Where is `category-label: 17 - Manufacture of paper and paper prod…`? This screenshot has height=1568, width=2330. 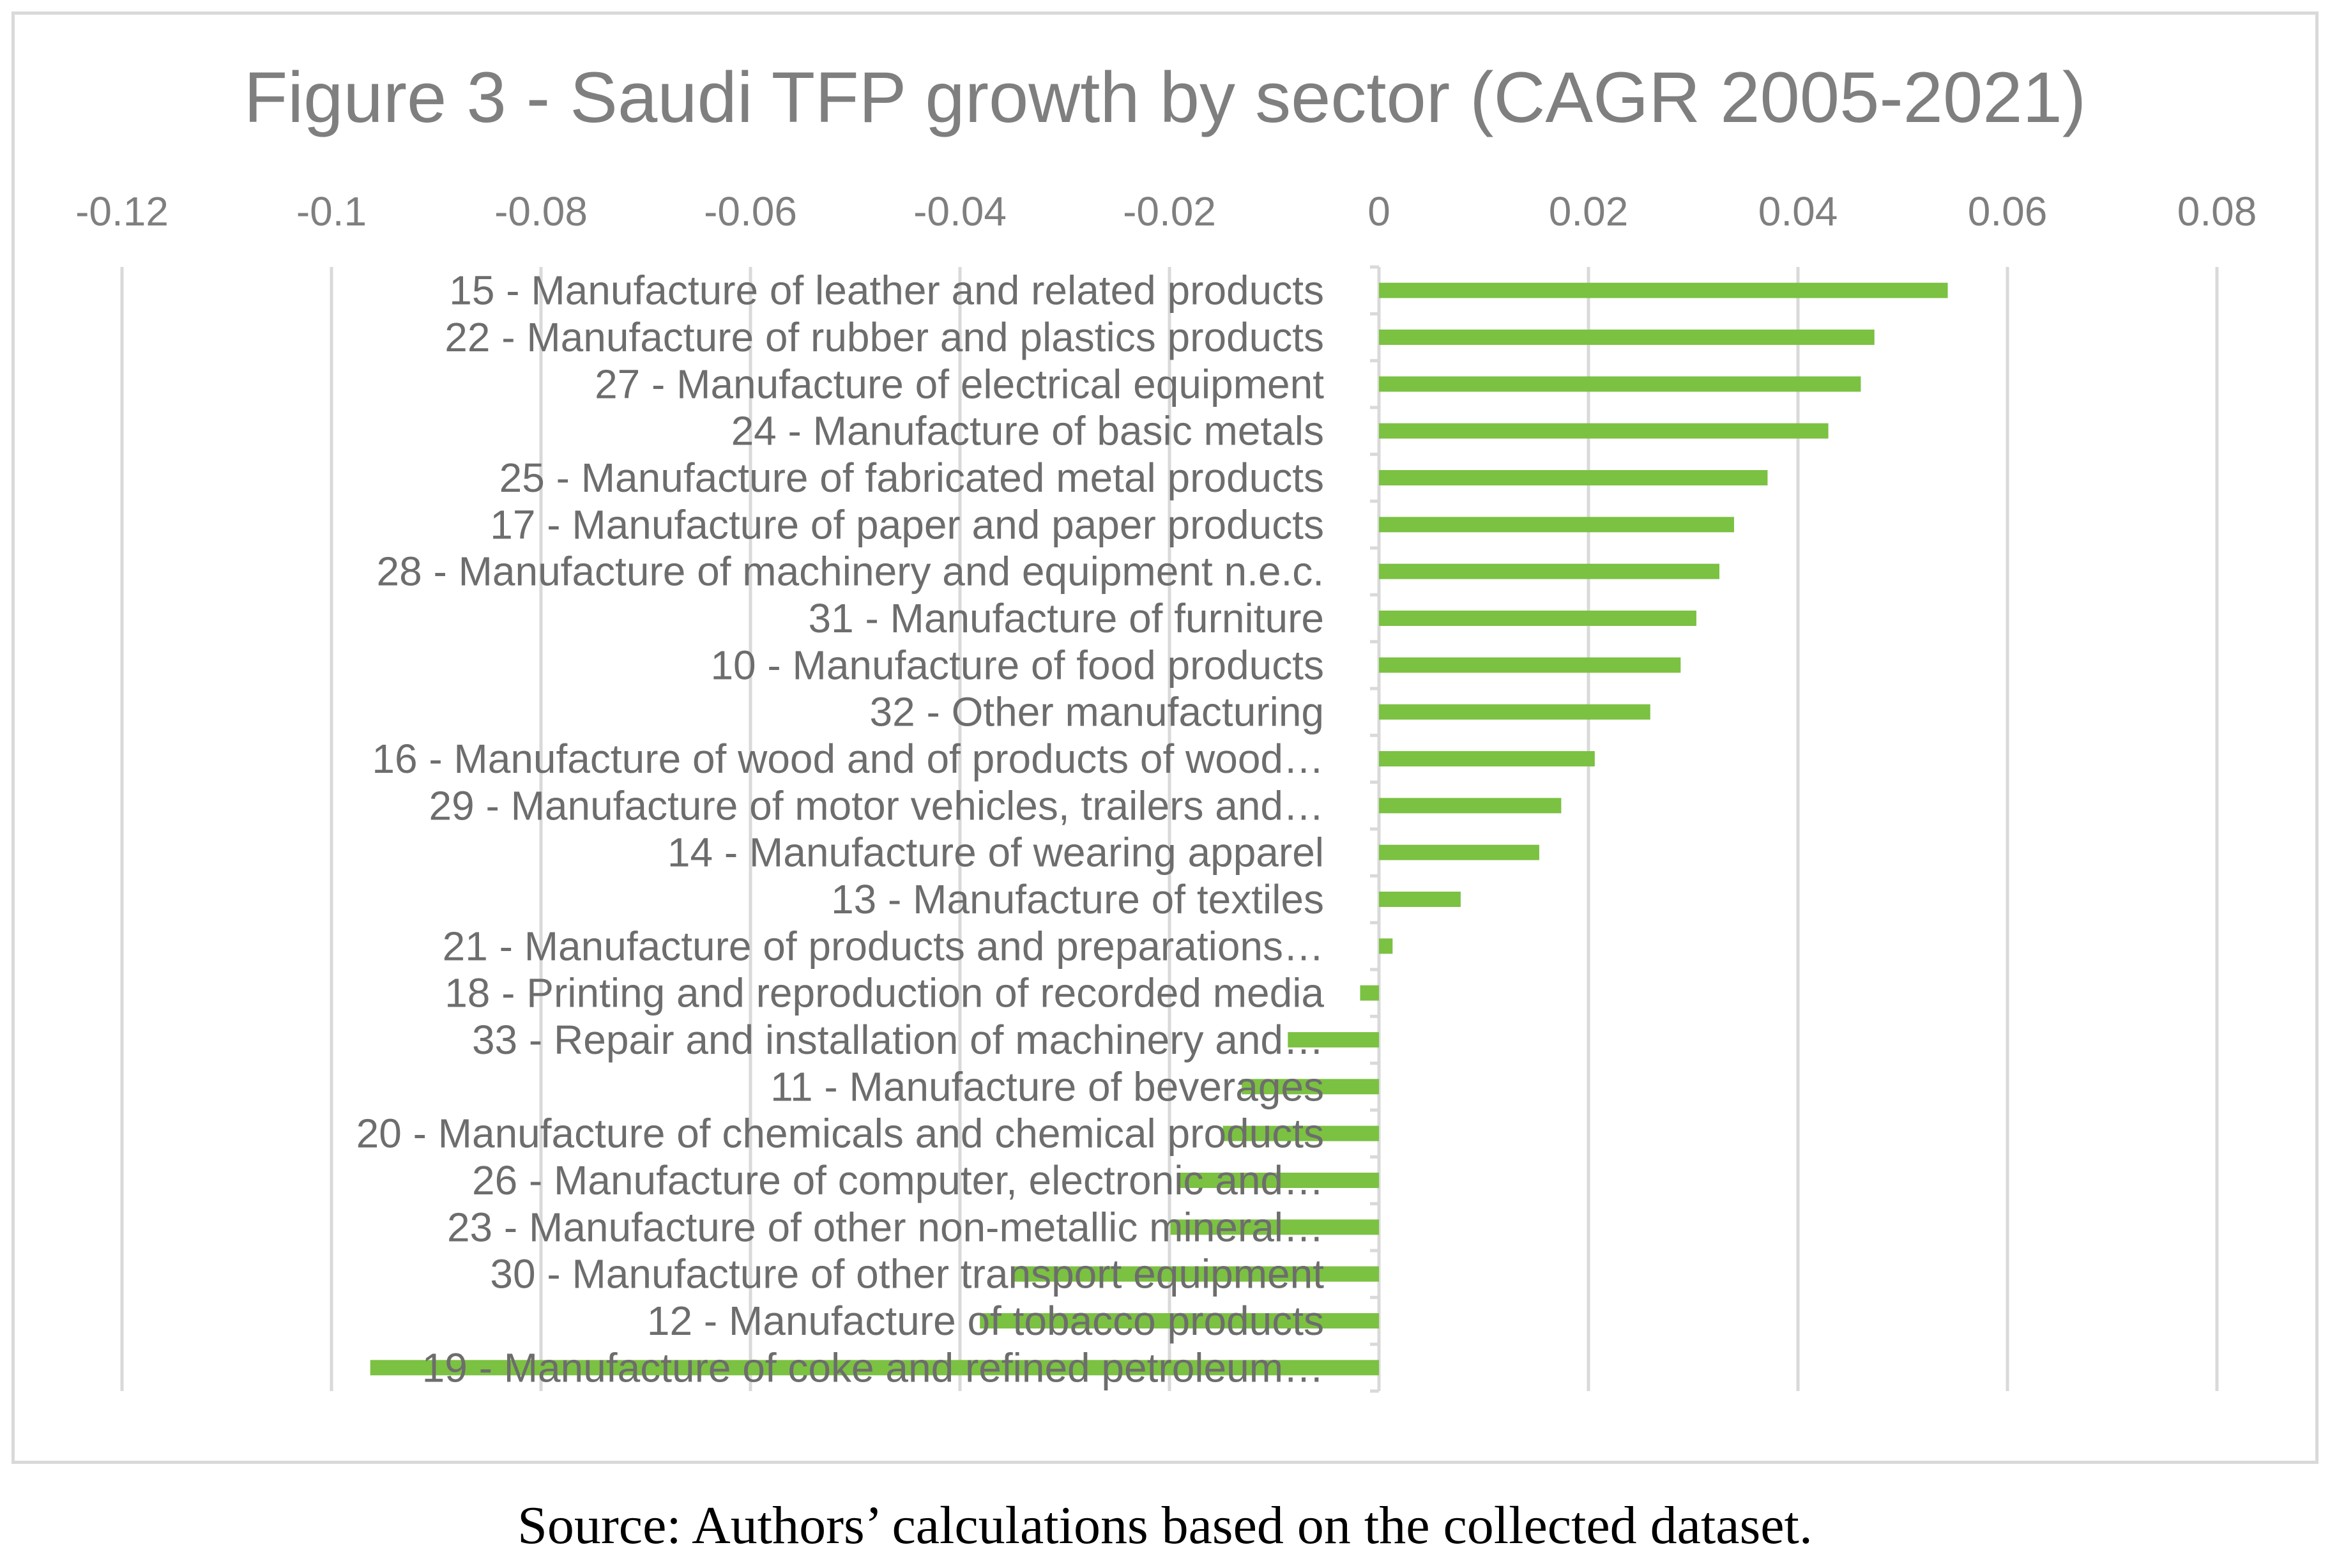 category-label: 17 - Manufacture of paper and paper prod… is located at coordinates (907, 524).